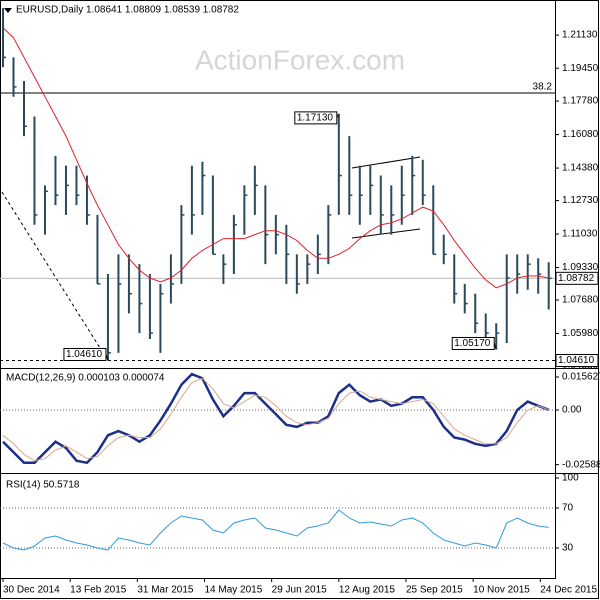 The height and width of the screenshot is (600, 600). Describe the element at coordinates (580, 35) in the screenshot. I see `y-tick-label: 1.21130` at that location.